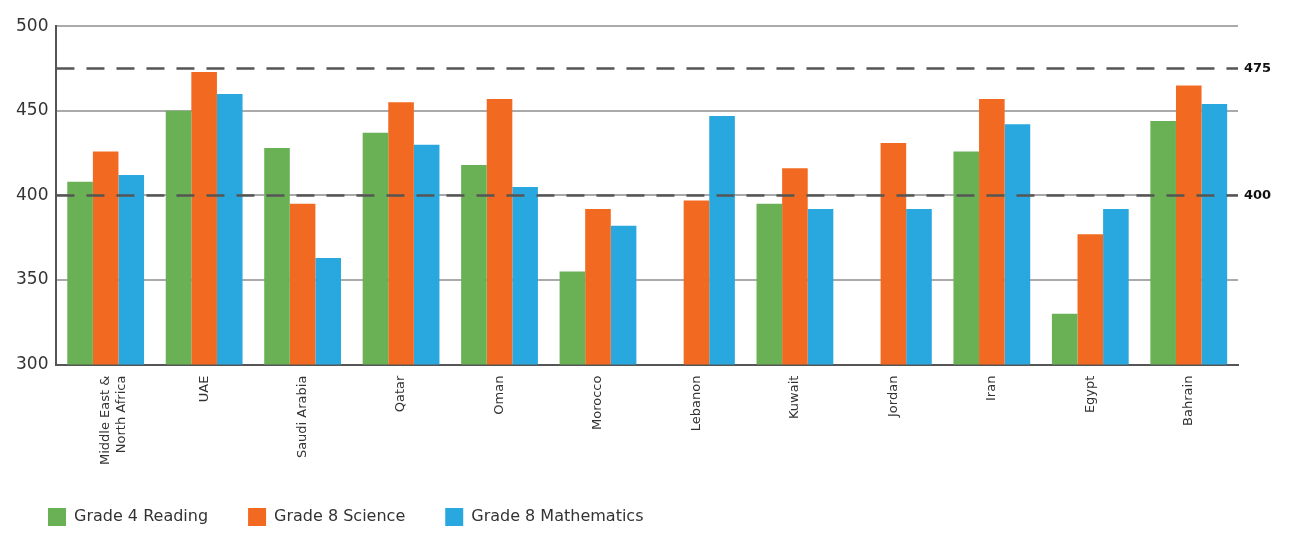 This screenshot has height=545, width=1289. What do you see at coordinates (400, 393) in the screenshot?
I see `x-tick-label: Qatar` at bounding box center [400, 393].